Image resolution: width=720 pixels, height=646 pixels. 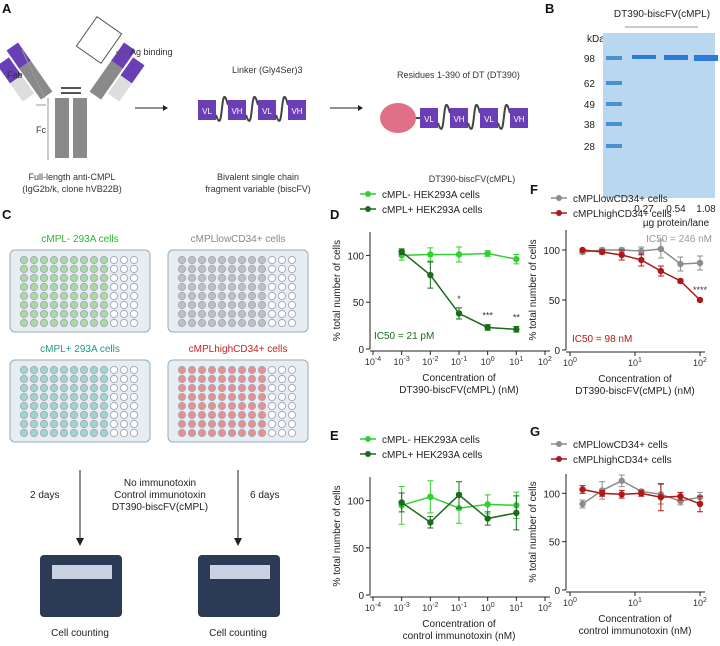 I want to click on significance-mark: **, so click(x=517, y=318).